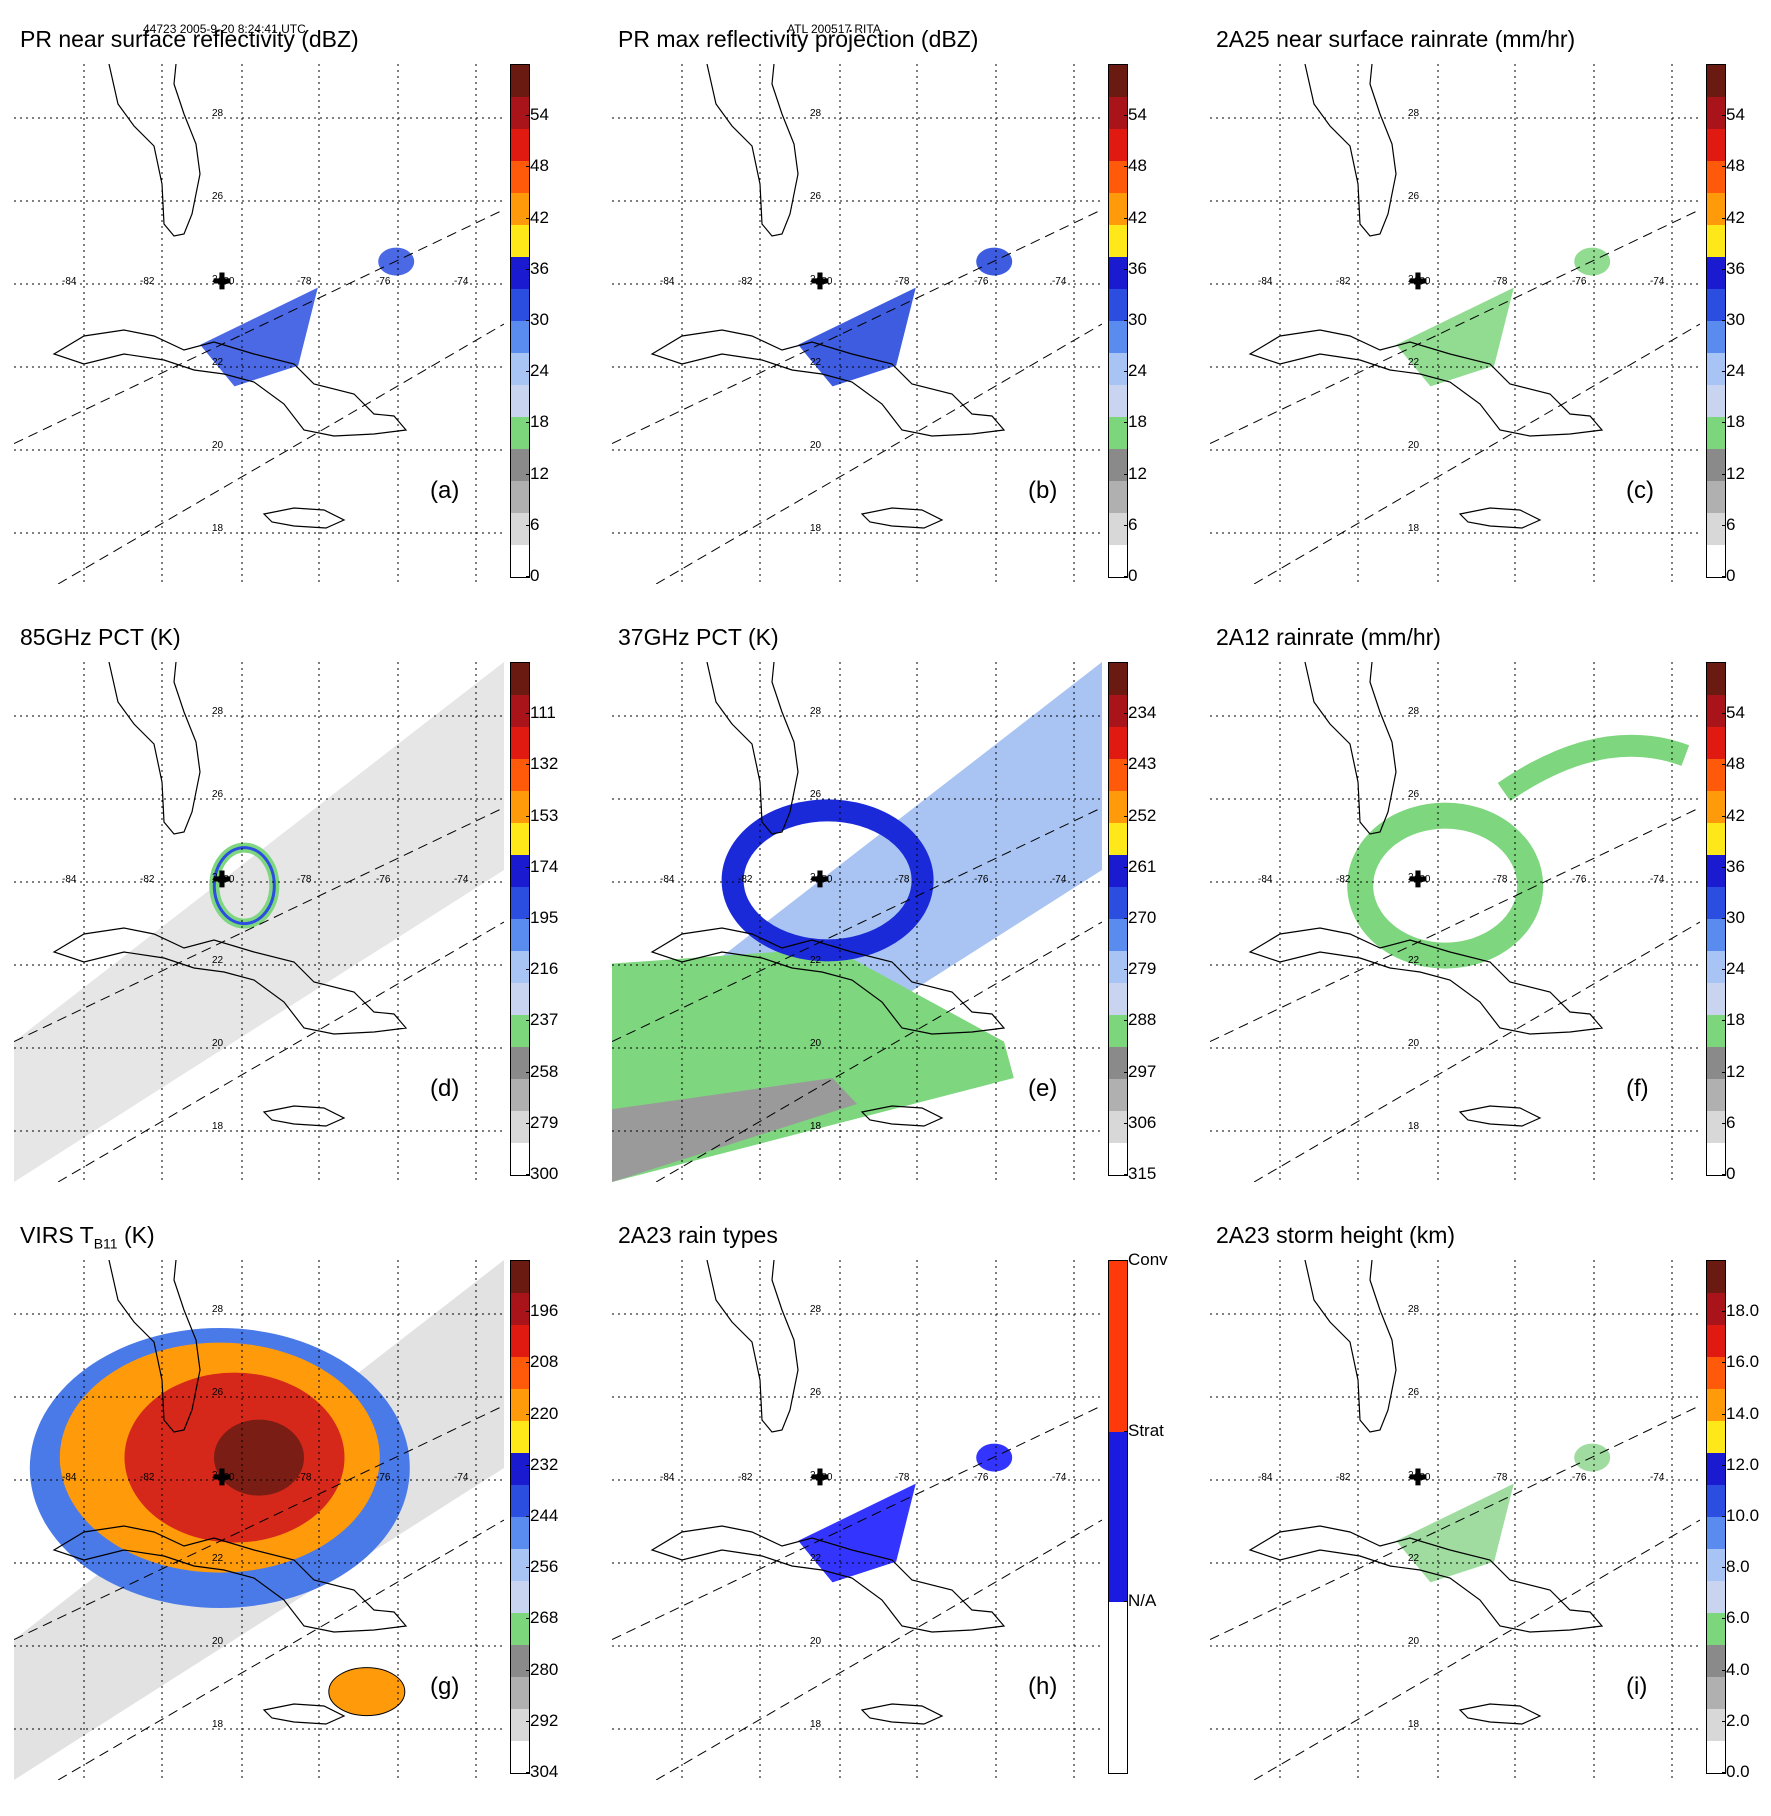 This screenshot has height=1816, width=1771. Describe the element at coordinates (244, 886) in the screenshot. I see `eyewall-core` at that location.